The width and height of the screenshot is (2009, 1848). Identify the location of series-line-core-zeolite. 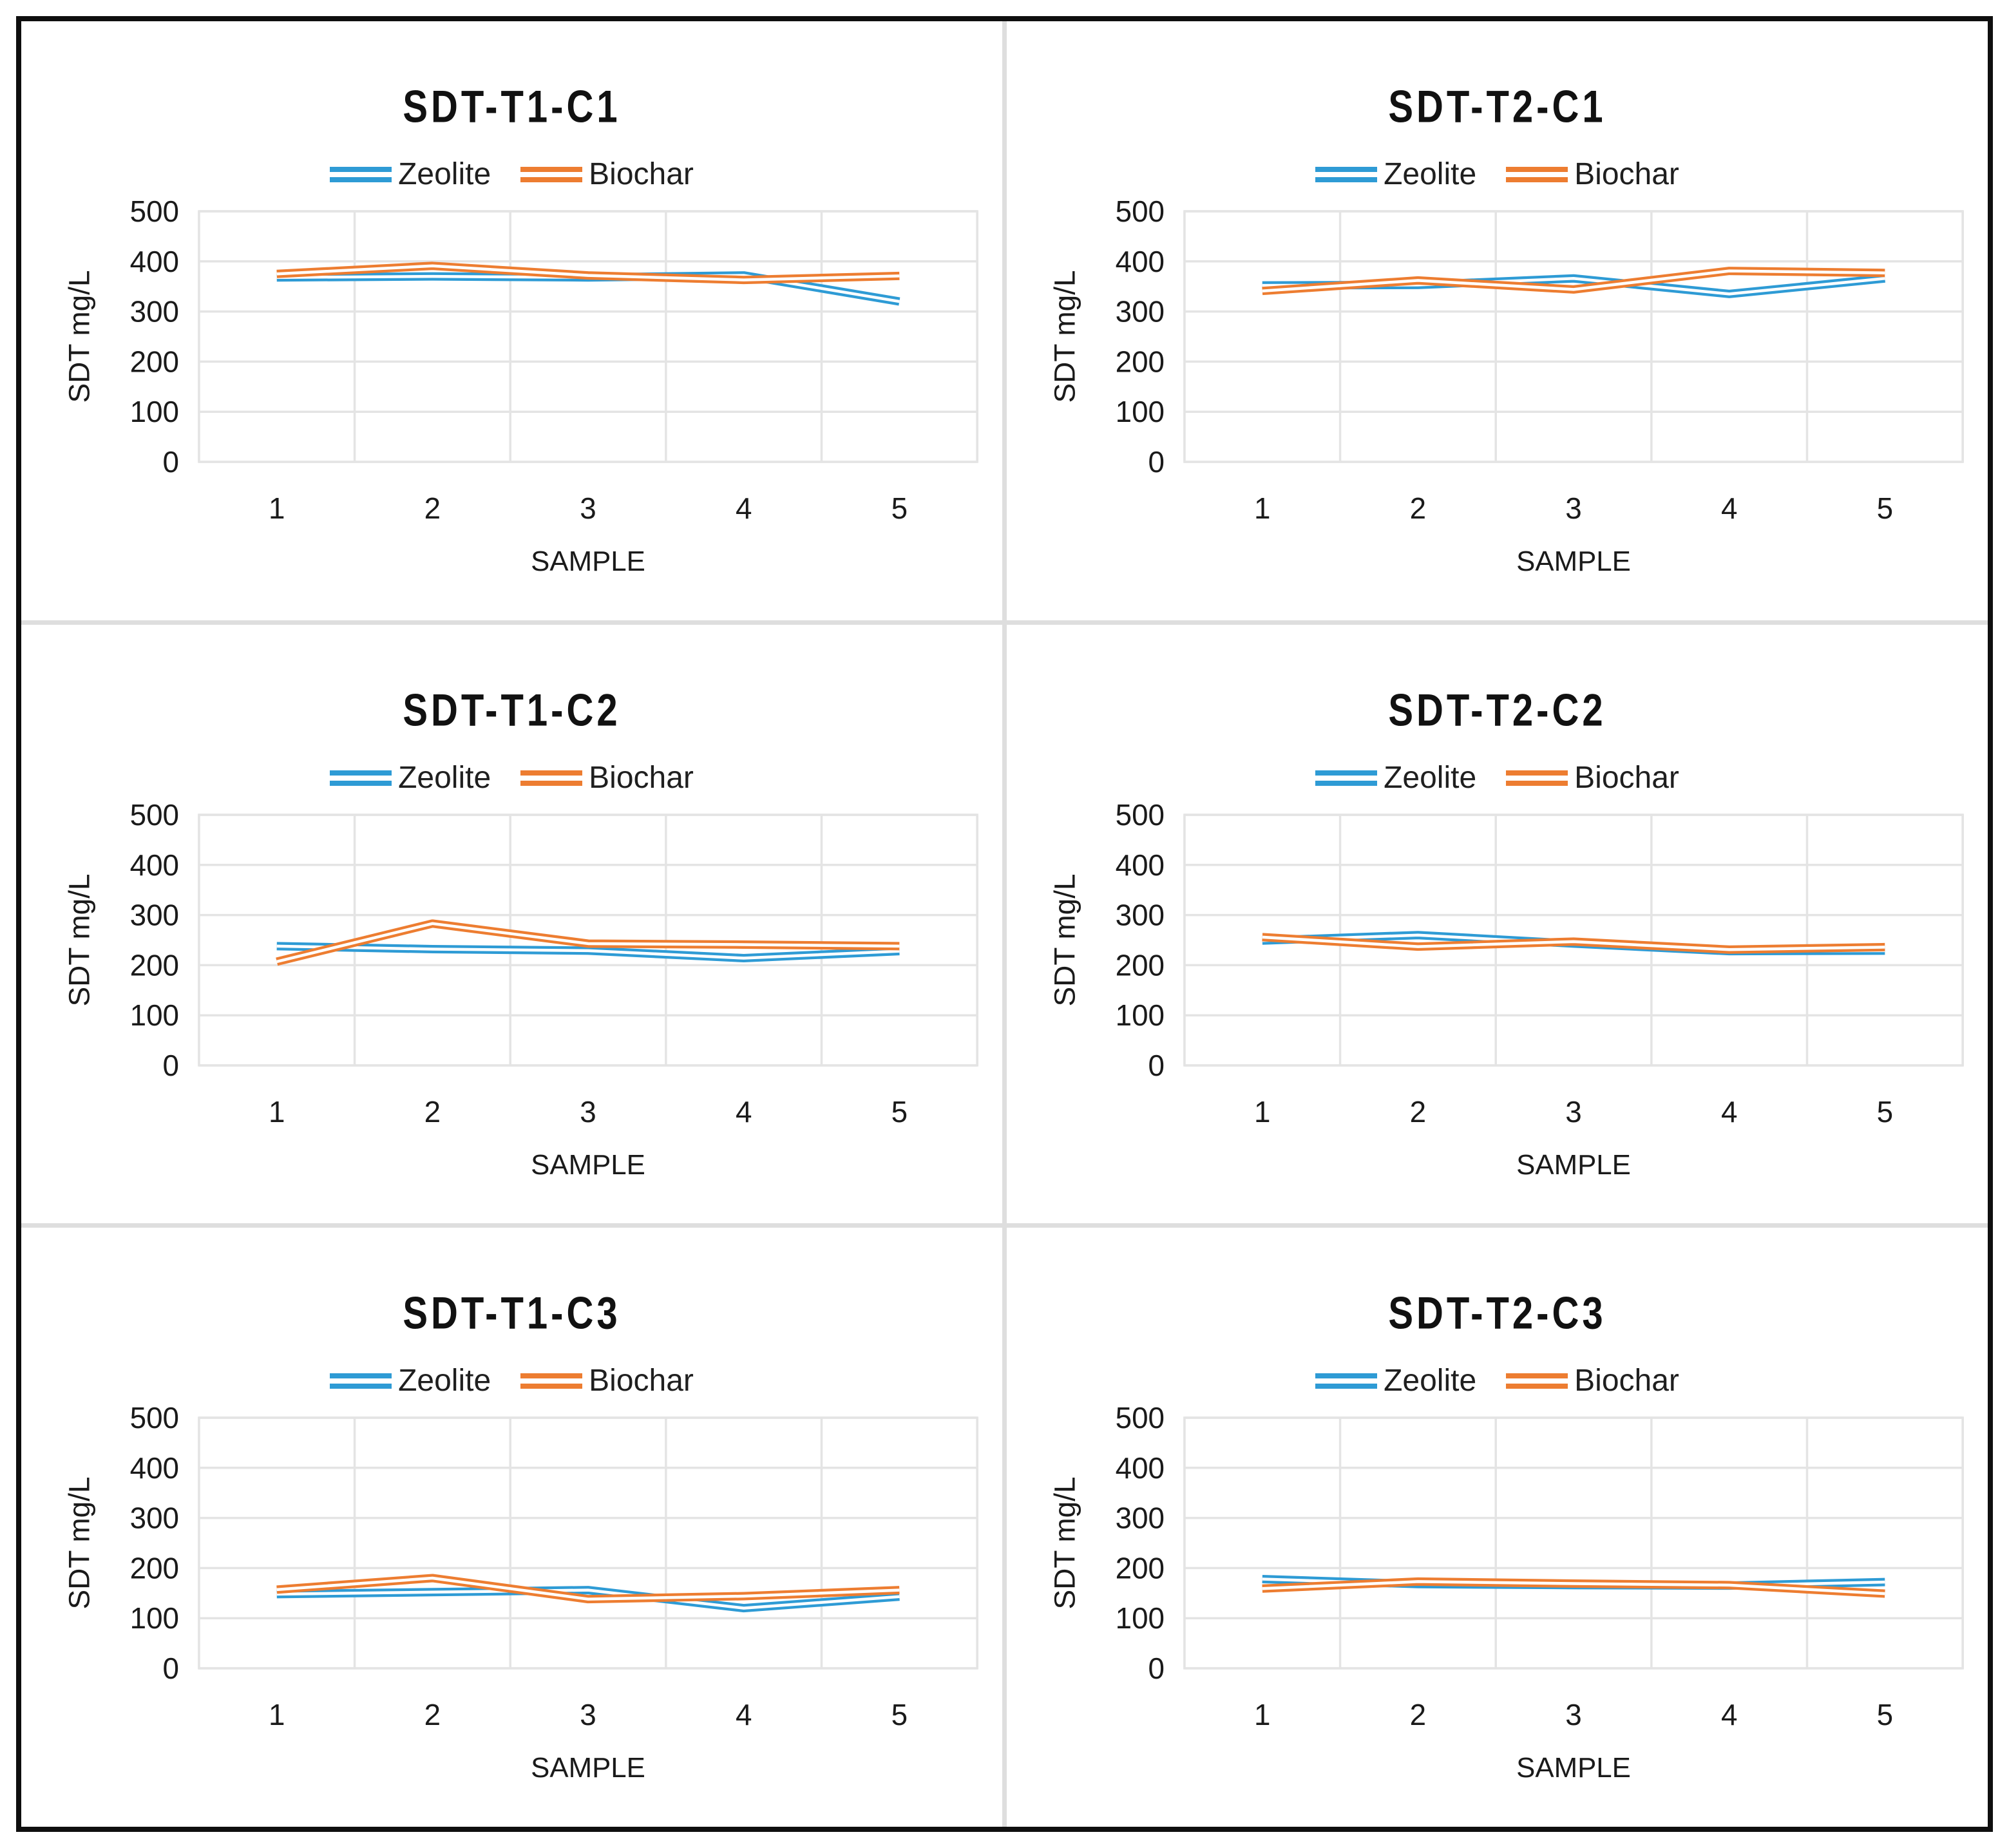
(588, 952).